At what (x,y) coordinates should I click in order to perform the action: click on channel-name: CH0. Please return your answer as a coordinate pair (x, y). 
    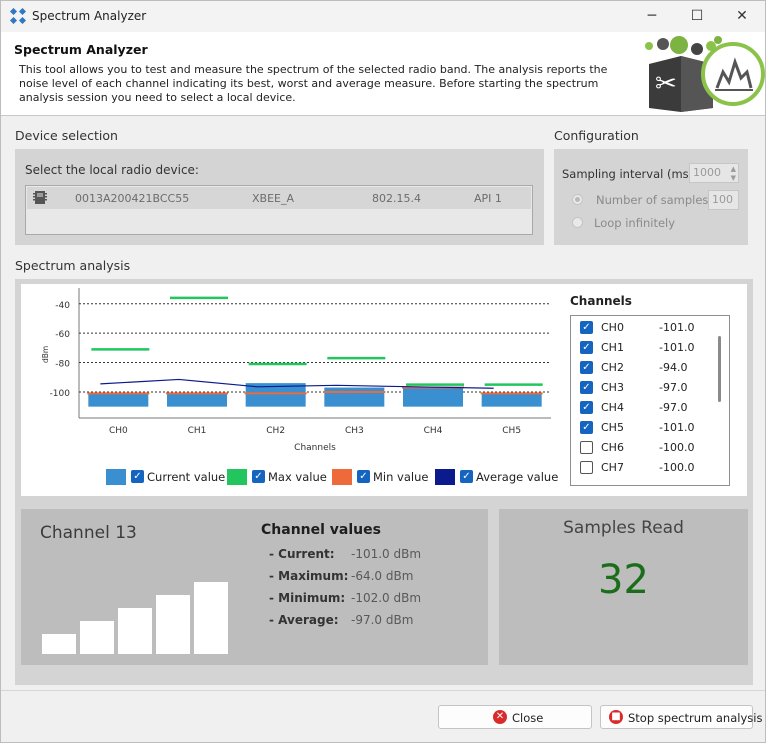
    Looking at the image, I should click on (612, 327).